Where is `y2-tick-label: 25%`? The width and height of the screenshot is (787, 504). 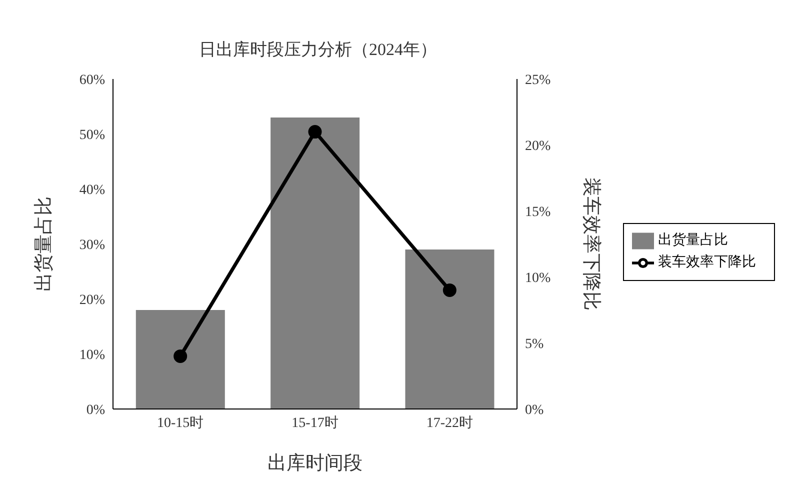 y2-tick-label: 25% is located at coordinates (538, 80).